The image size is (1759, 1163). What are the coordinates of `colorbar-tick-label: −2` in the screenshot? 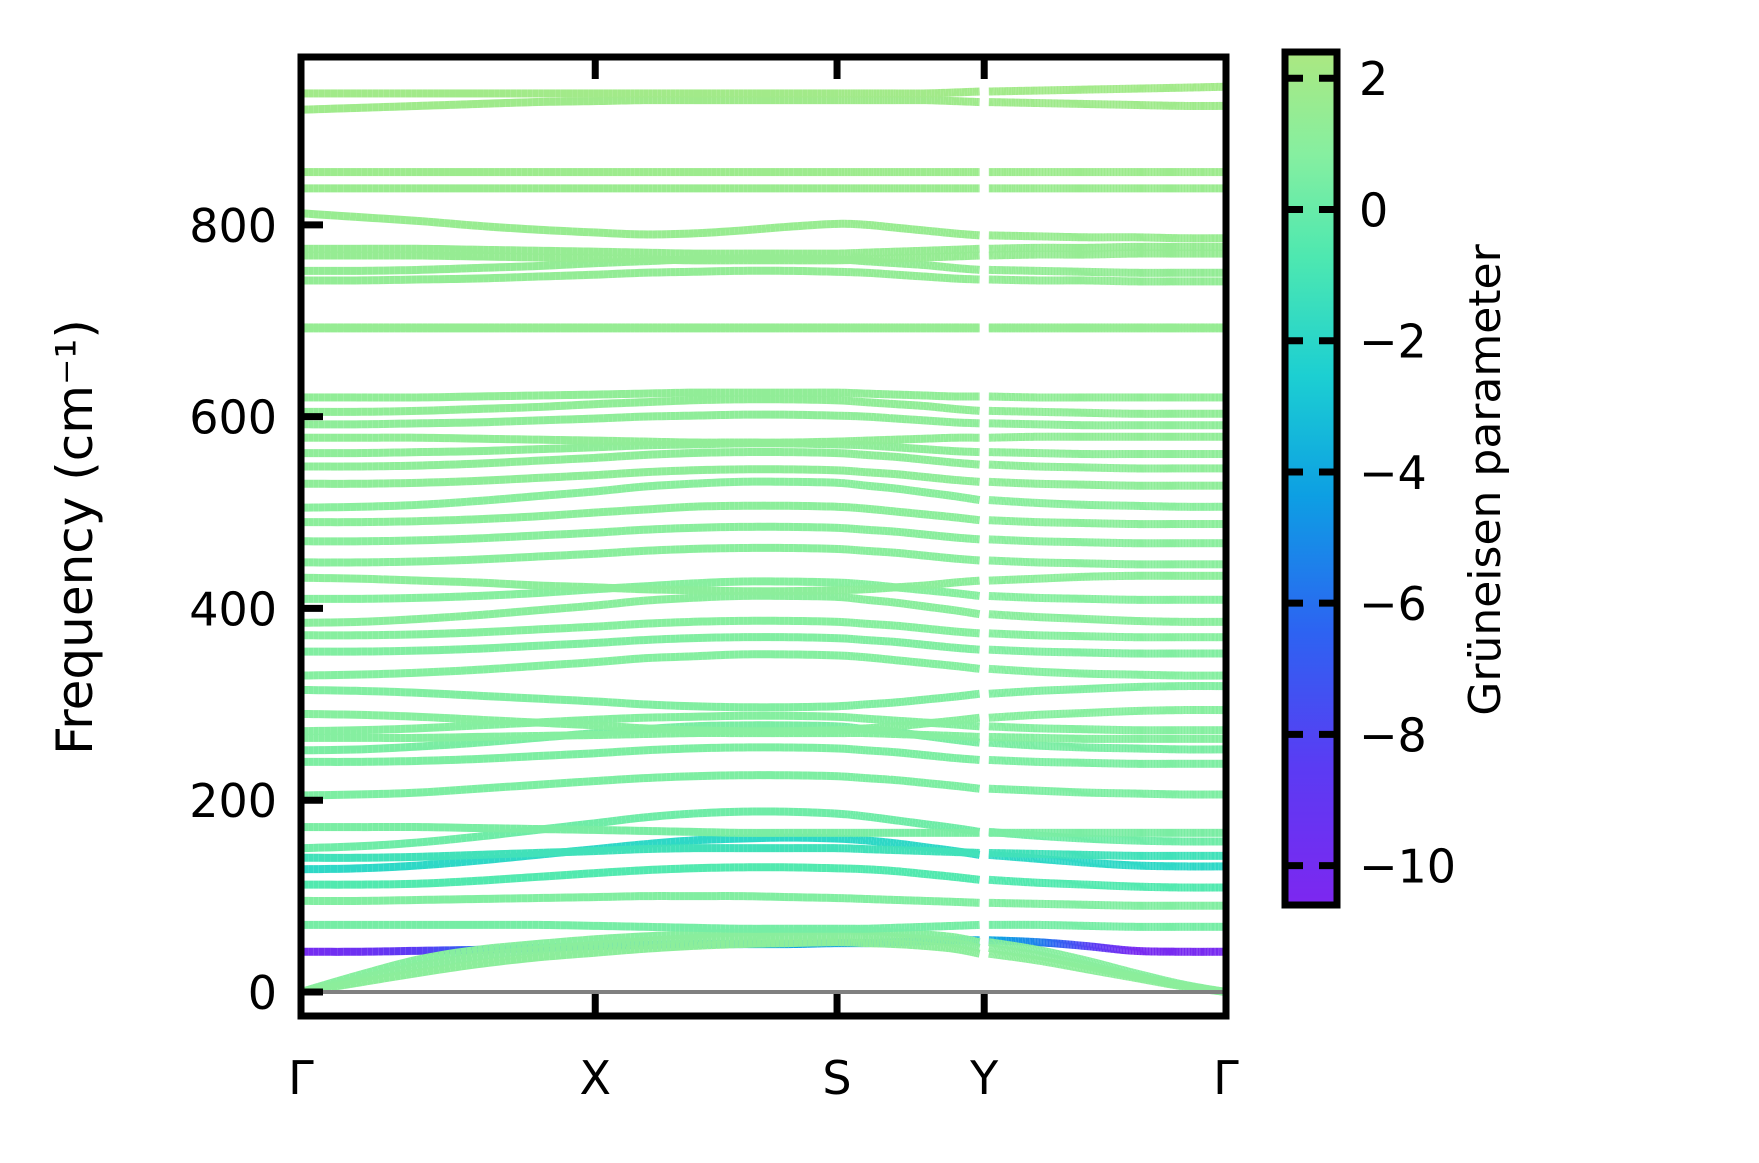 It's located at (1393, 342).